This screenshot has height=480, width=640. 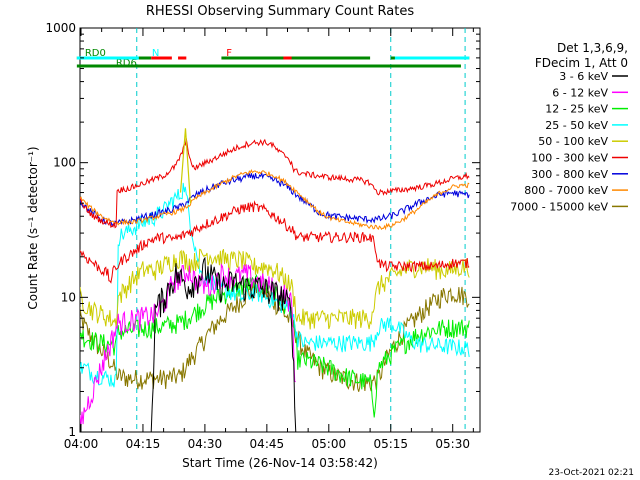 What do you see at coordinates (566, 190) in the screenshot?
I see `legend-label: 800 - 7000 keV` at bounding box center [566, 190].